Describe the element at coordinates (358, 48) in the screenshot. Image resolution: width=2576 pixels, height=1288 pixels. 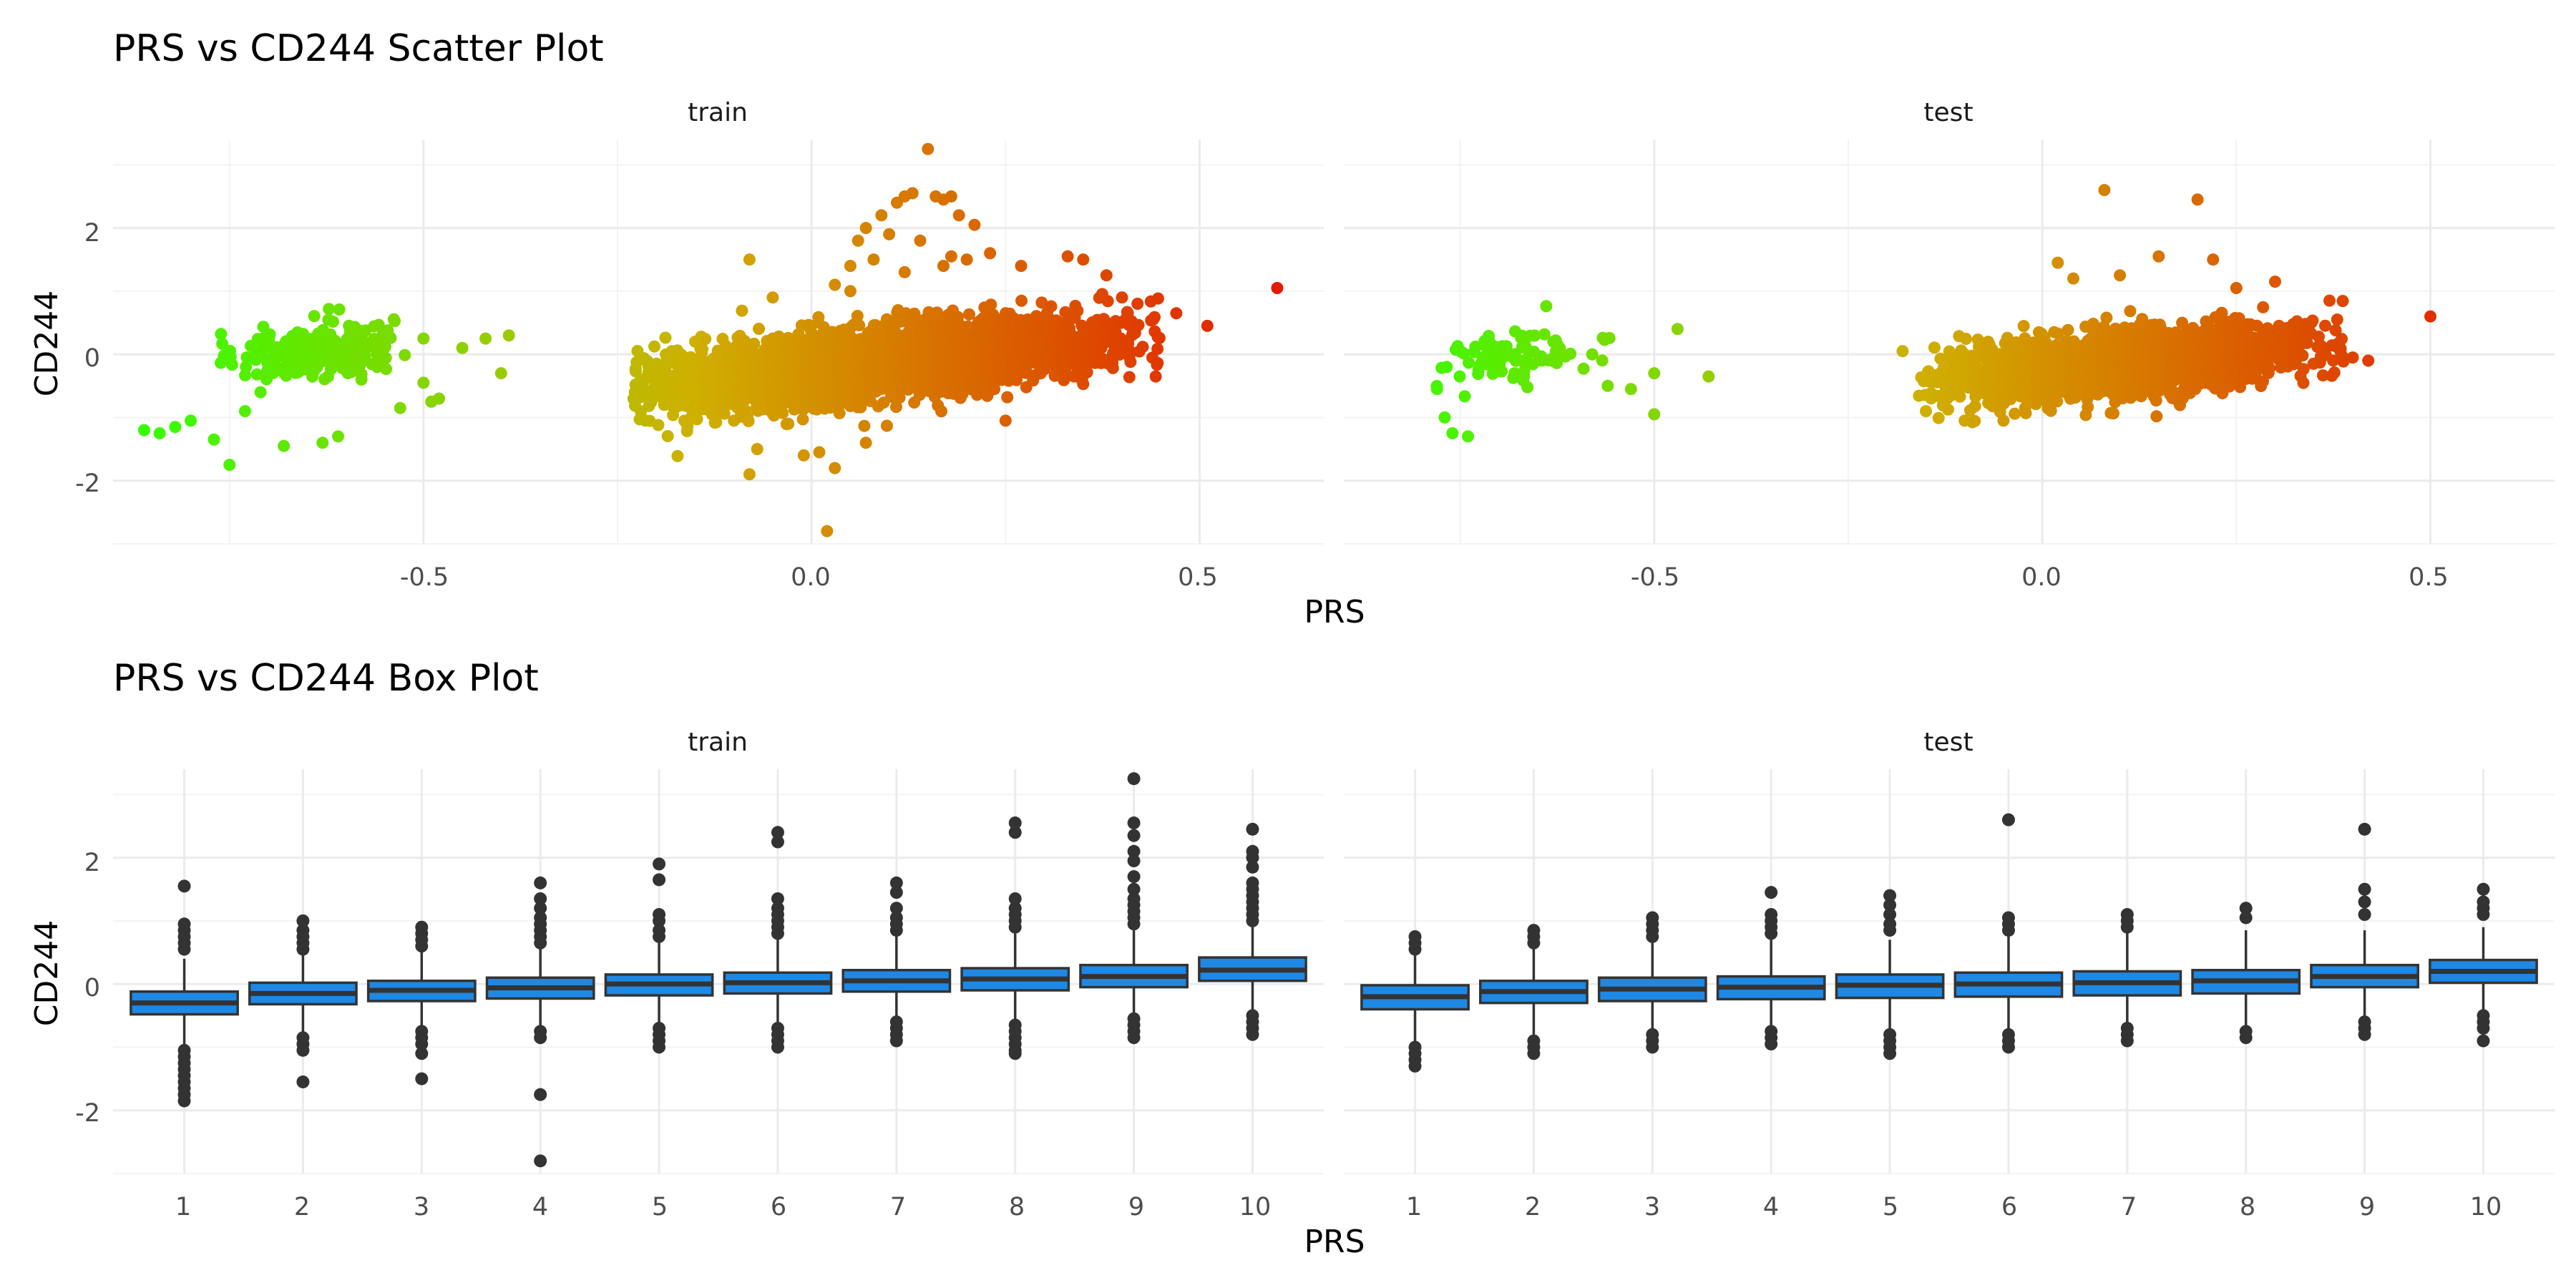
I see `scatter-title: PRS vs CD244 Scatter Plot` at that location.